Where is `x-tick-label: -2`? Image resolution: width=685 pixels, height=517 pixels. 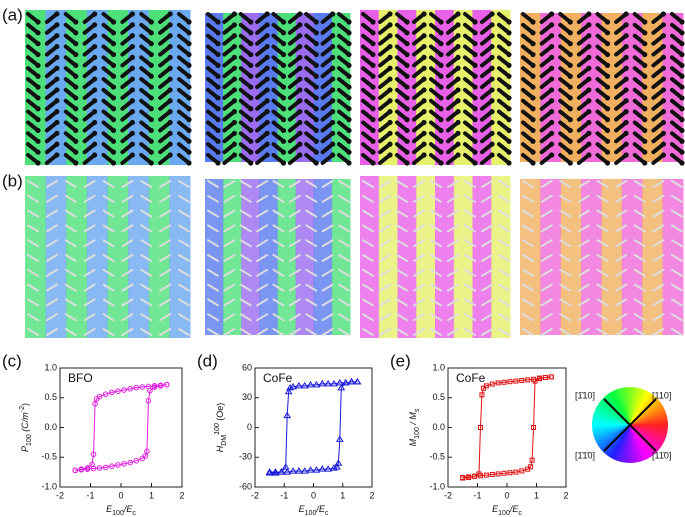
x-tick-label: -2 is located at coordinates (448, 495).